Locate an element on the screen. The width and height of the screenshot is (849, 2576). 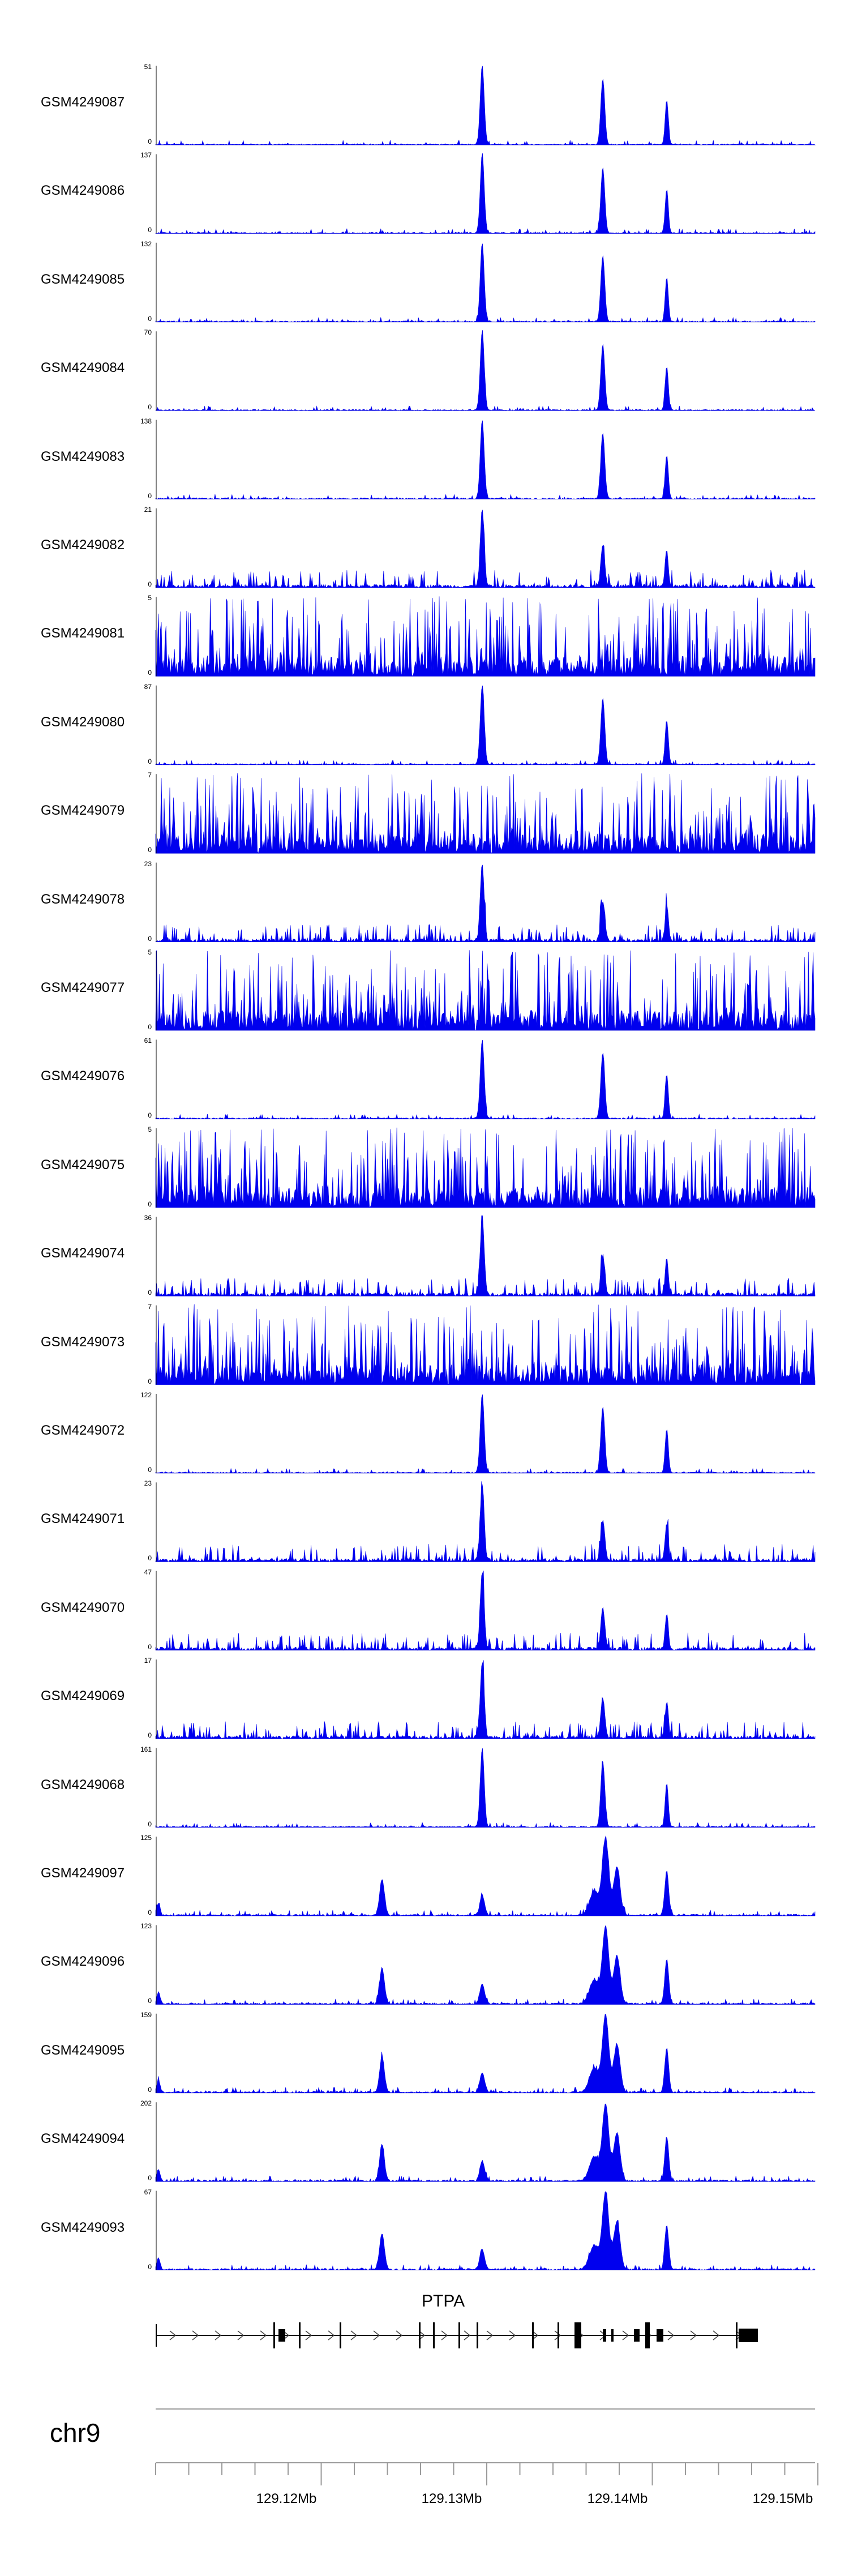
track-label: GSM4249084 is located at coordinates (83, 368).